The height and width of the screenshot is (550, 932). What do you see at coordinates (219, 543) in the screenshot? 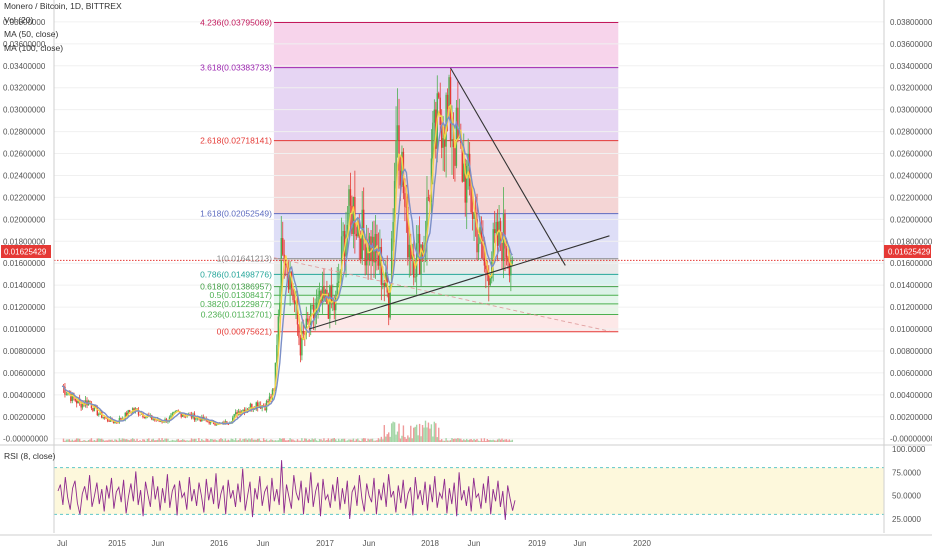
I see `x-tick: 2016` at bounding box center [219, 543].